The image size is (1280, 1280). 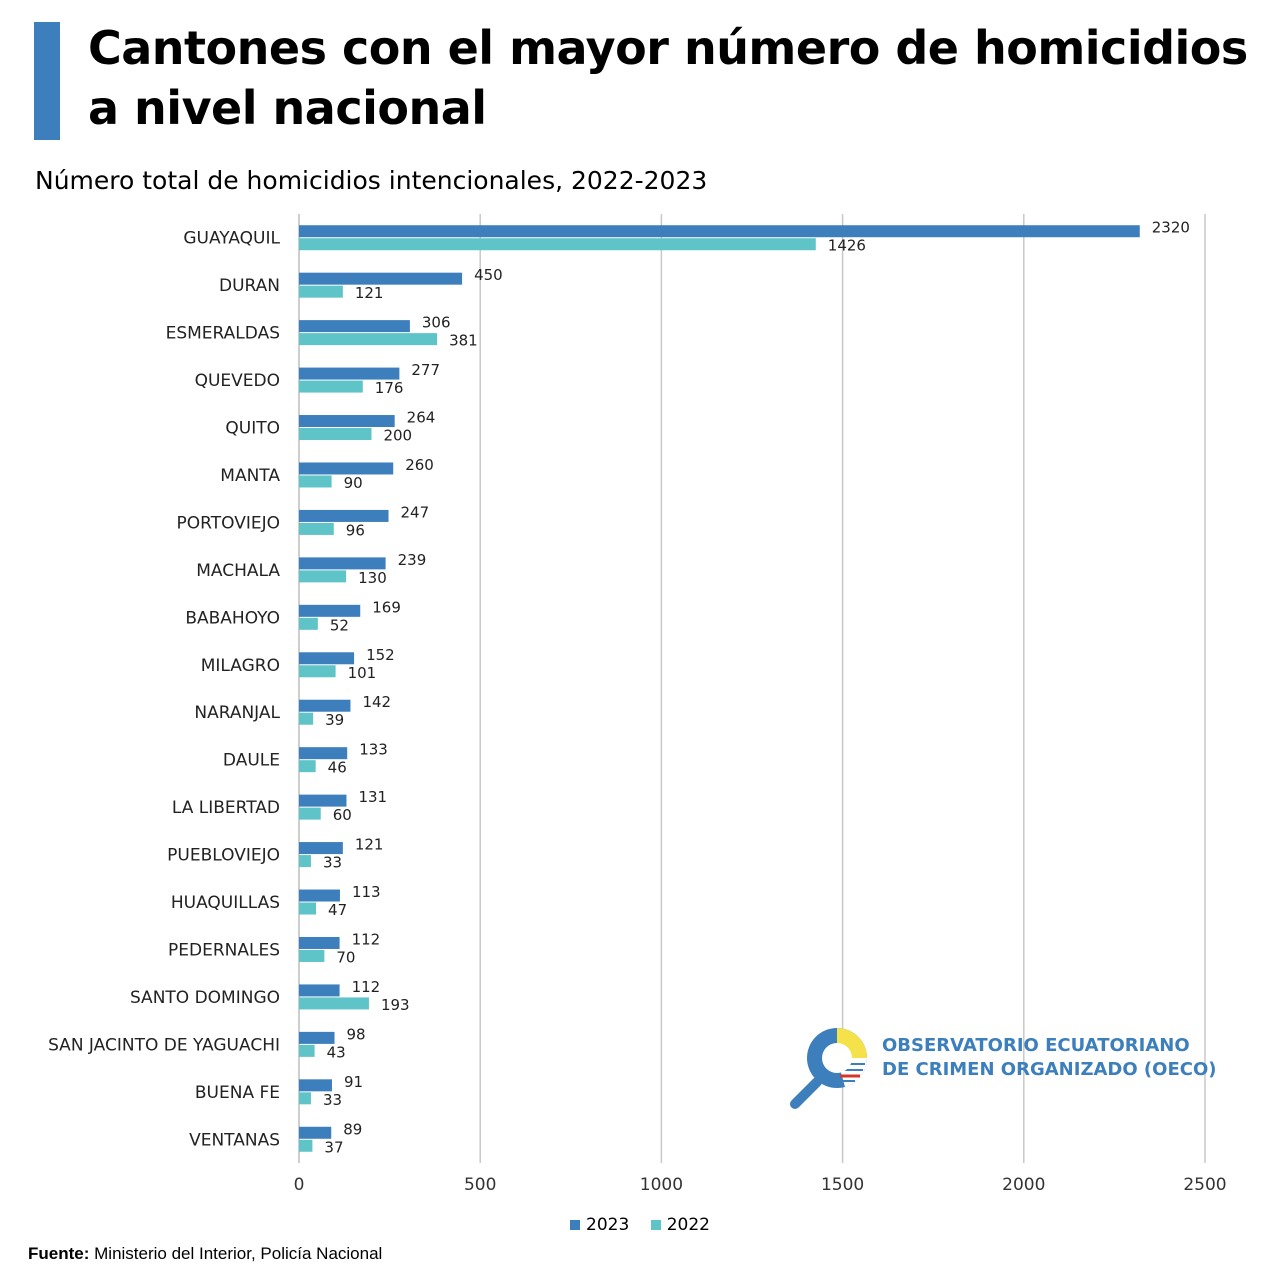 I want to click on legend-item-2022: 2022, so click(x=680, y=1225).